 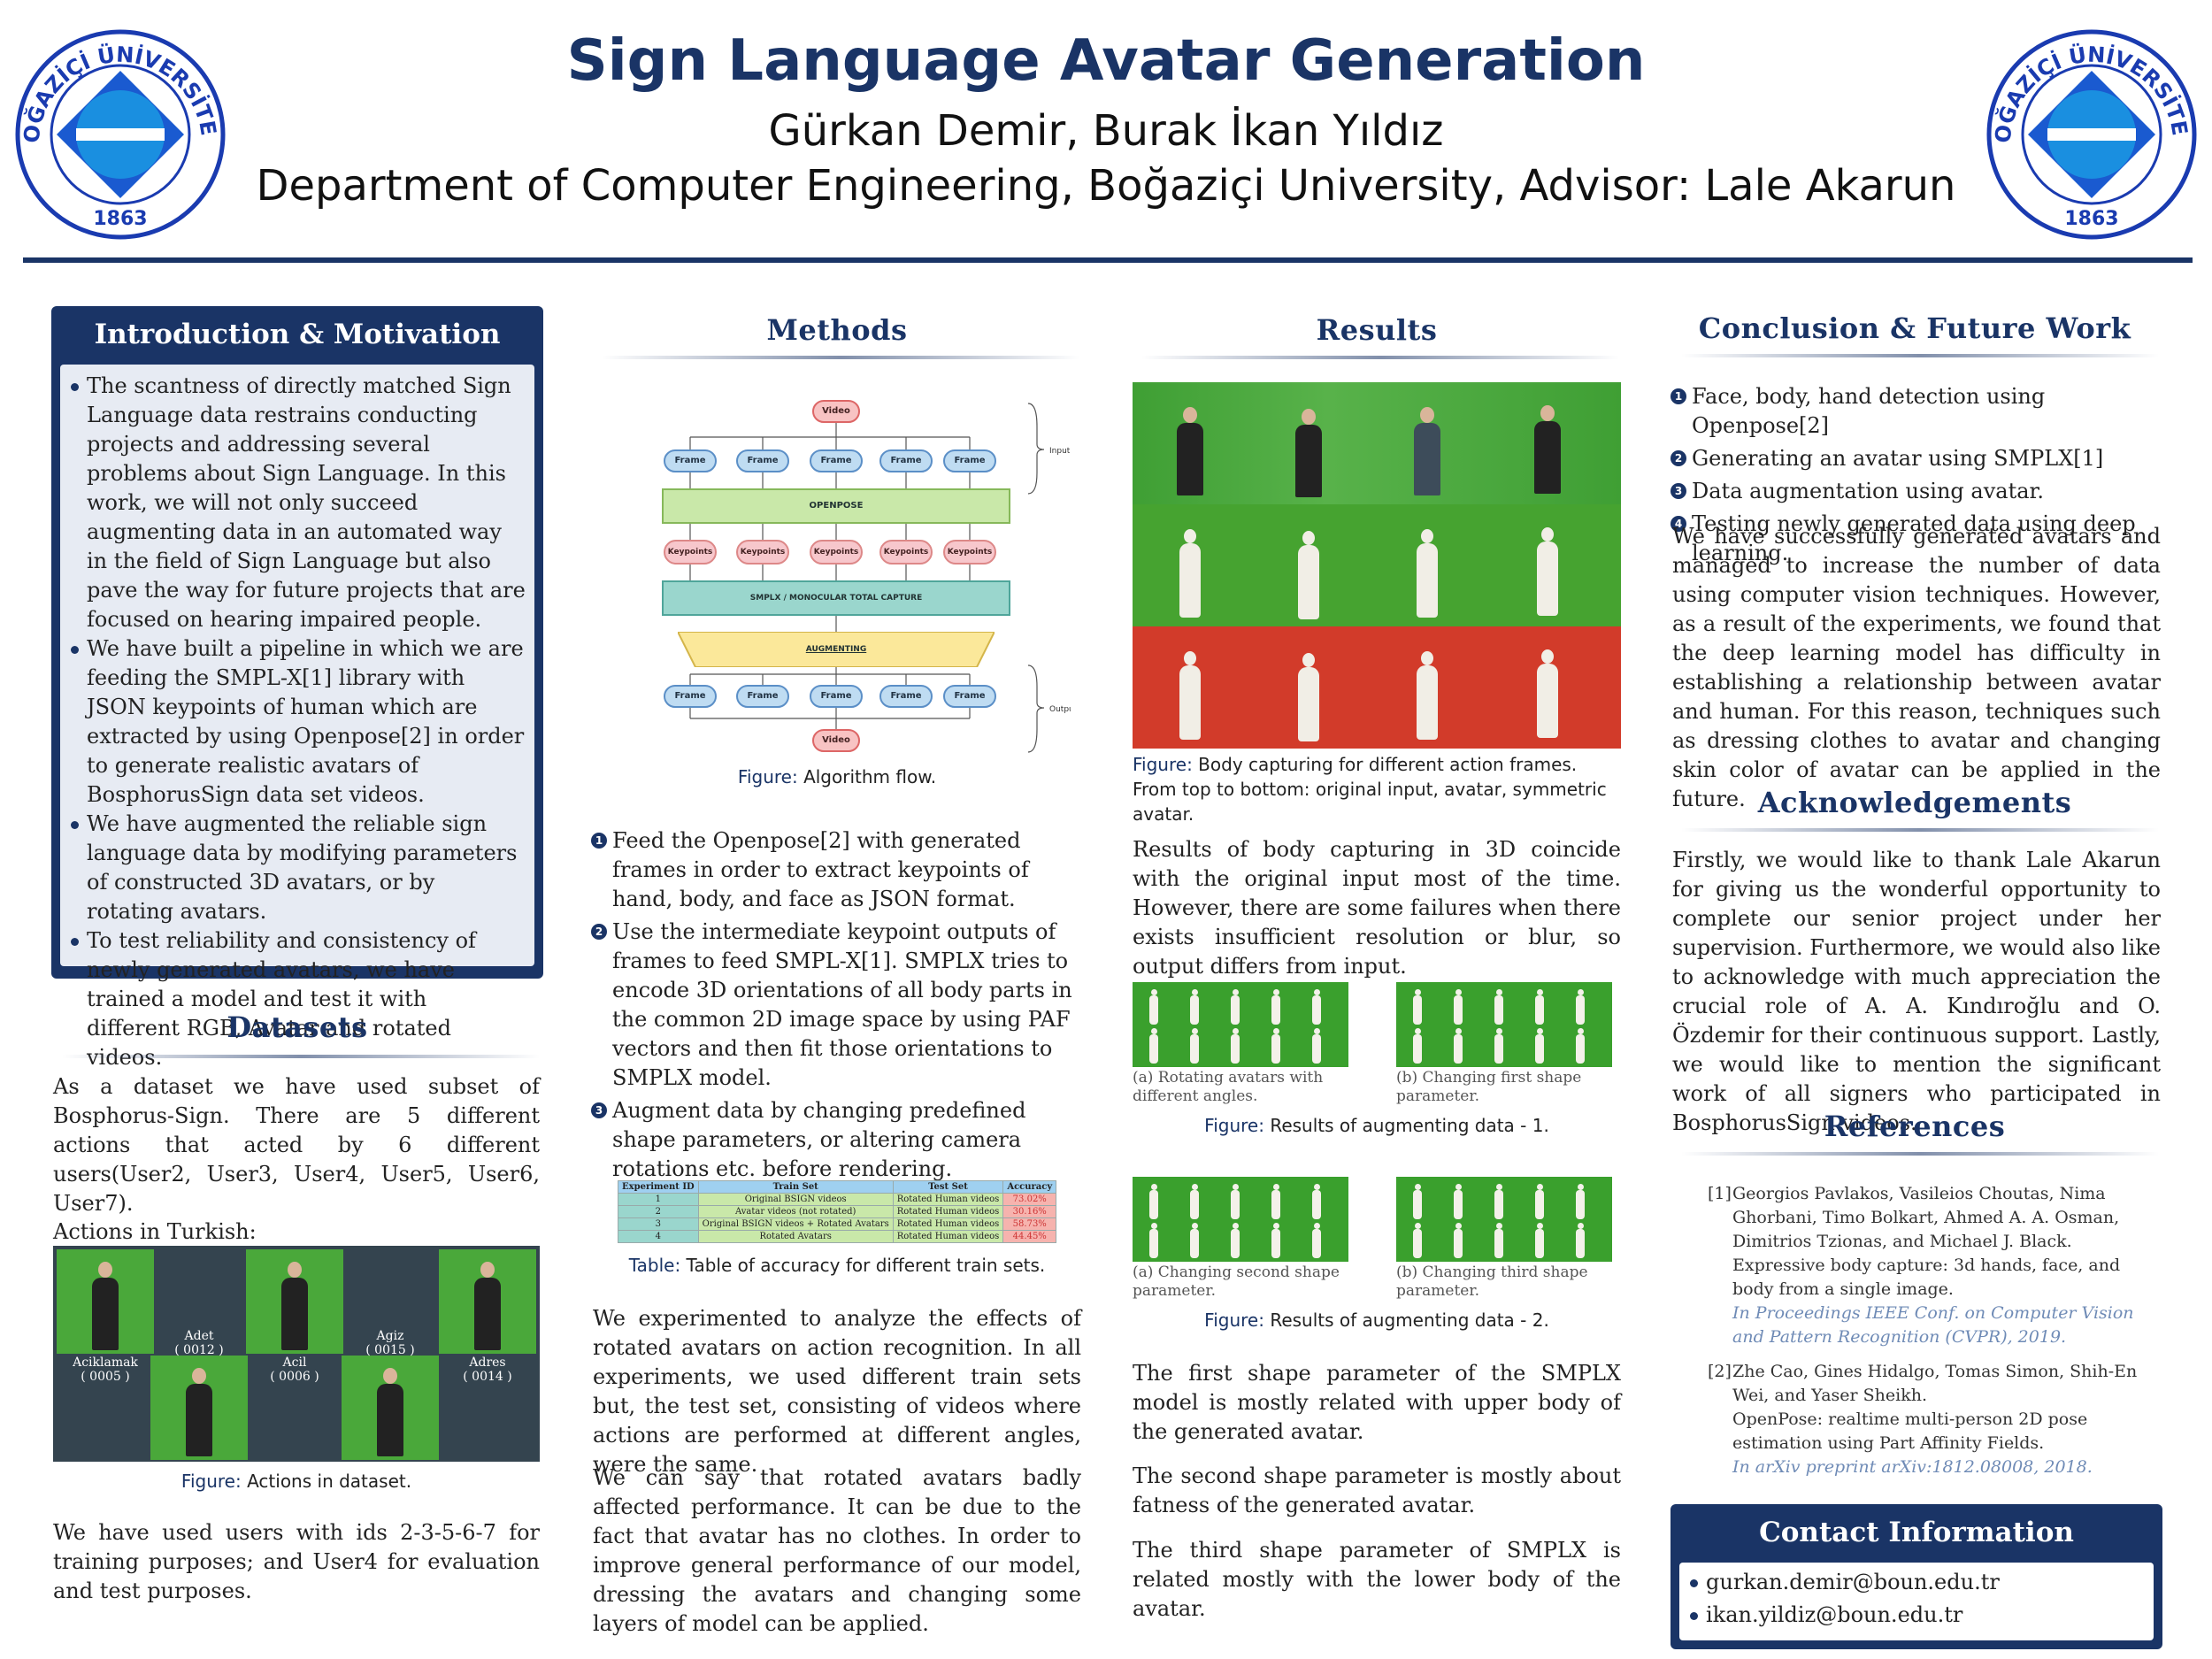 I want to click on action-label: Aciklamak( 0005 ), so click(x=106, y=1370).